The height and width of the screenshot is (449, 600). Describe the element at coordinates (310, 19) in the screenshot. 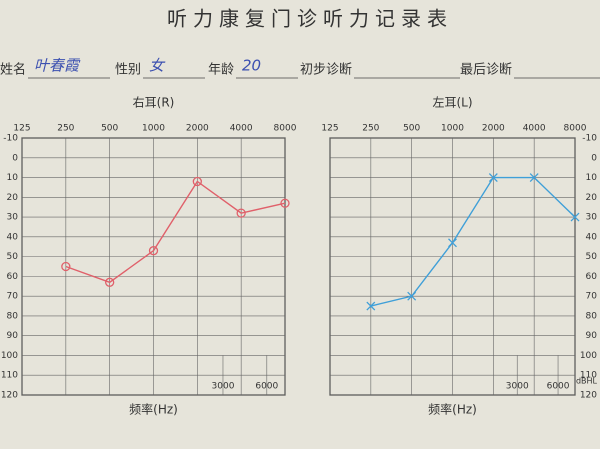

I see `form-title: 听力康复门诊听力记录表` at that location.